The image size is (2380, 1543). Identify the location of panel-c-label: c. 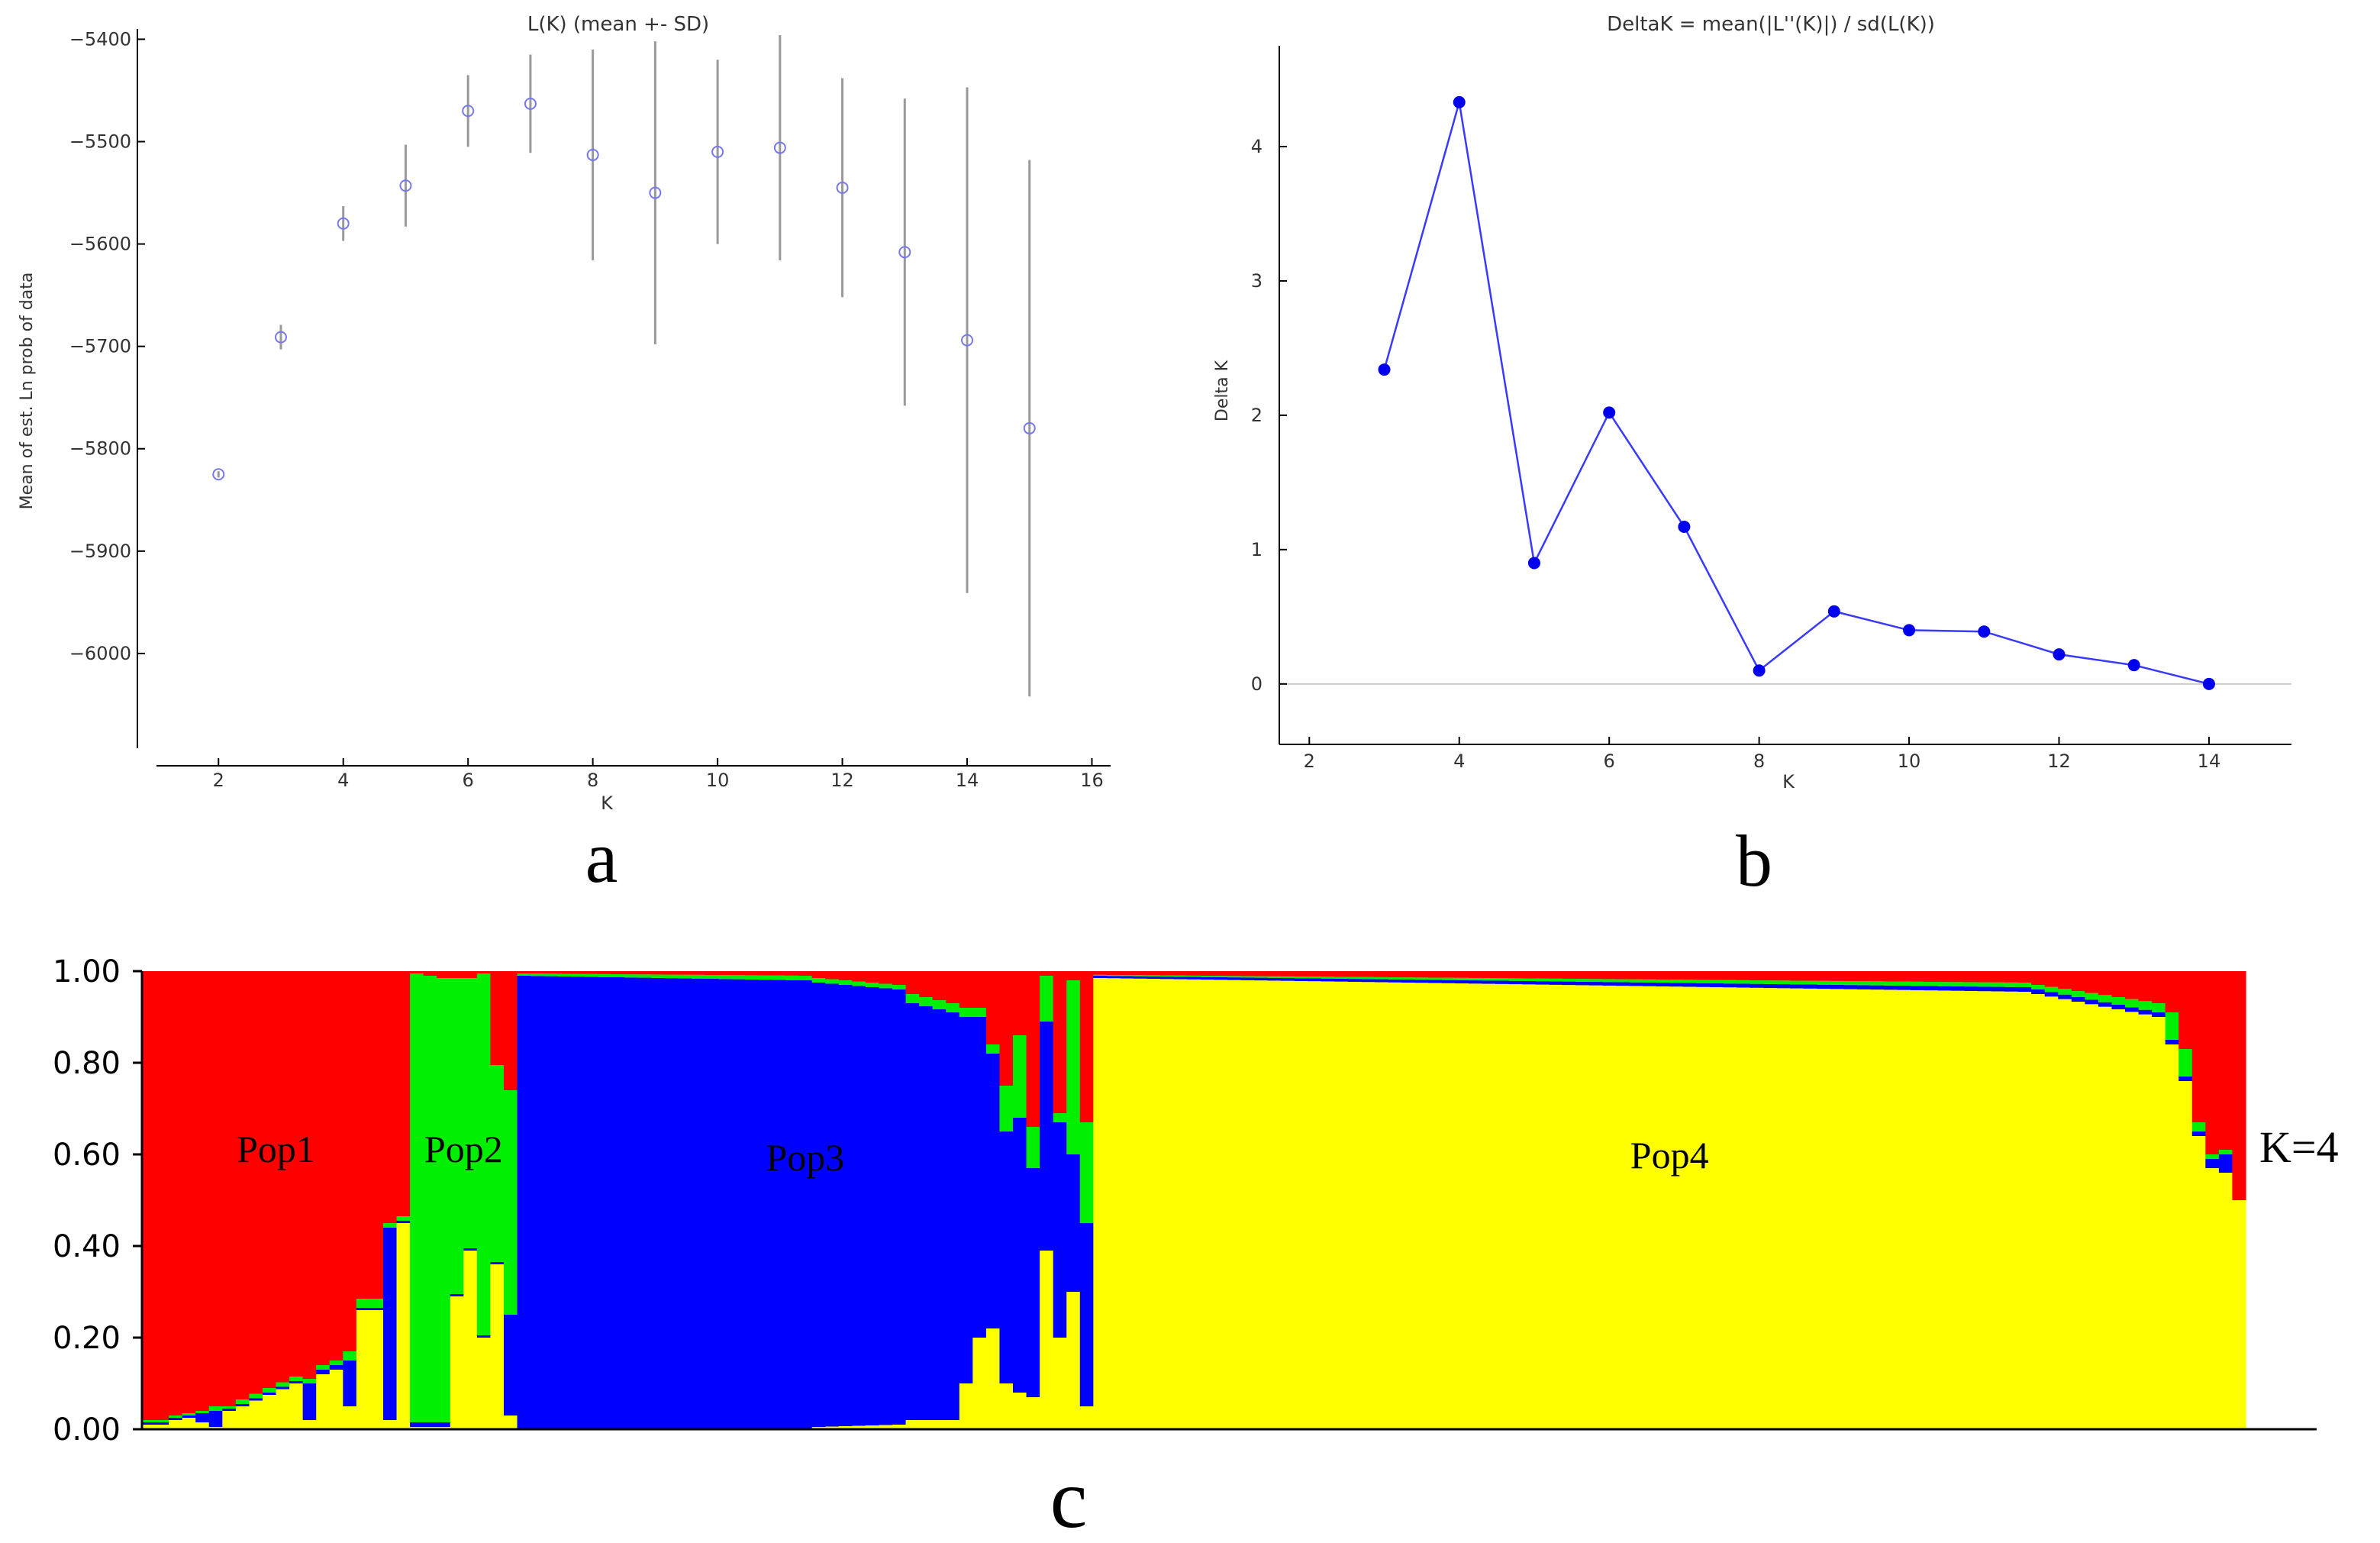
(1069, 1498).